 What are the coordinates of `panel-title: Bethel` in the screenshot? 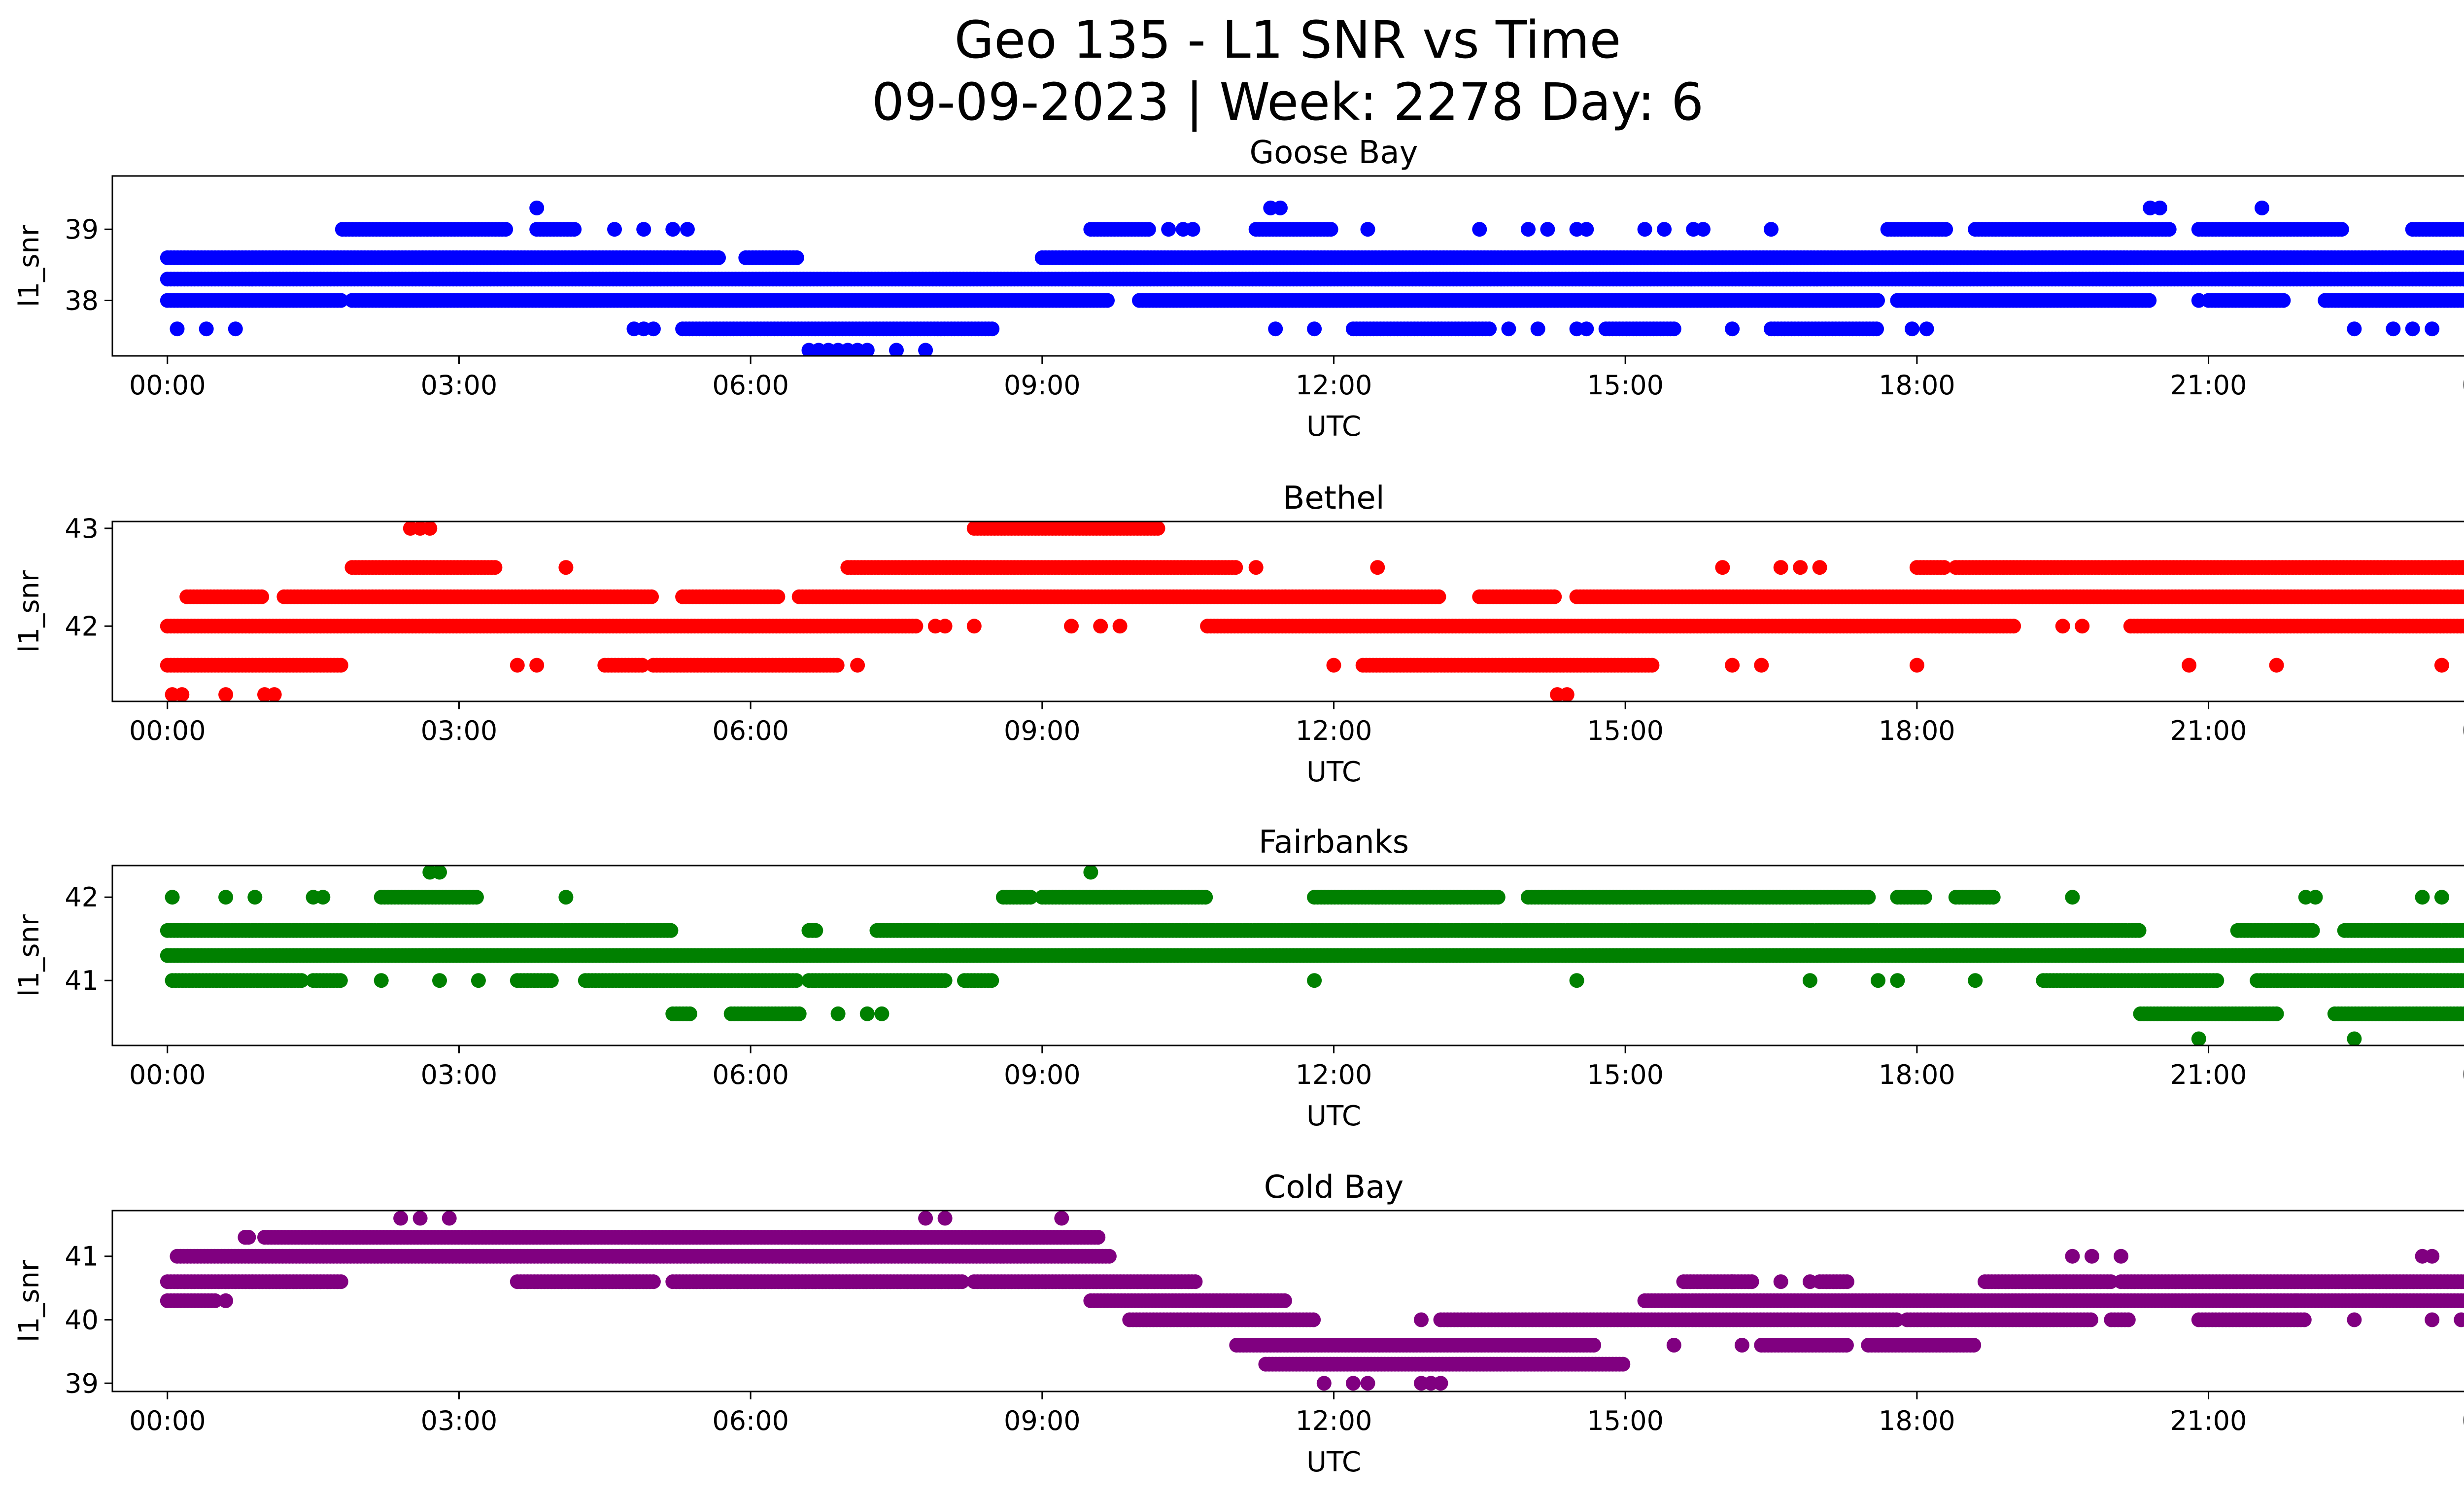 It's located at (1333, 498).